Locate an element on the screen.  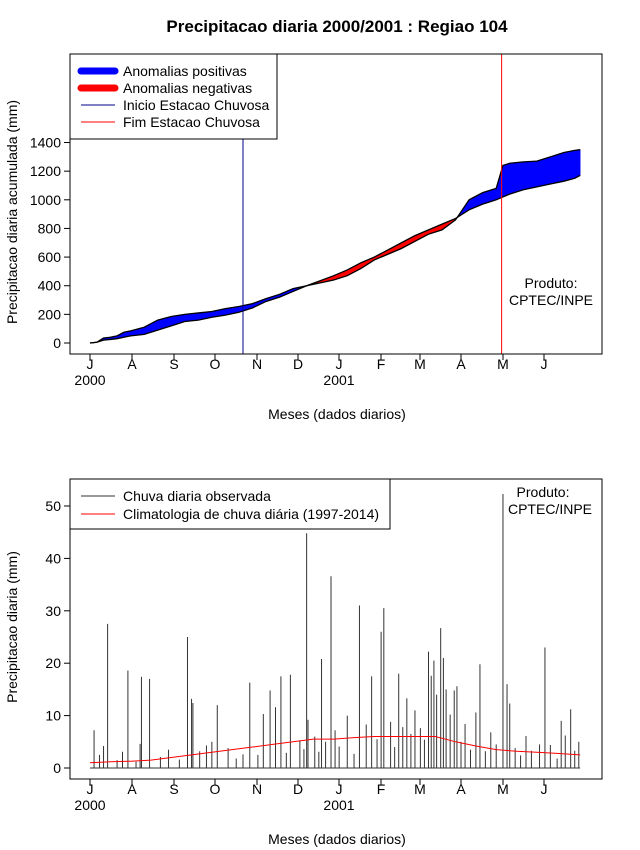
bottom-line-layer is located at coordinates (335, 750).